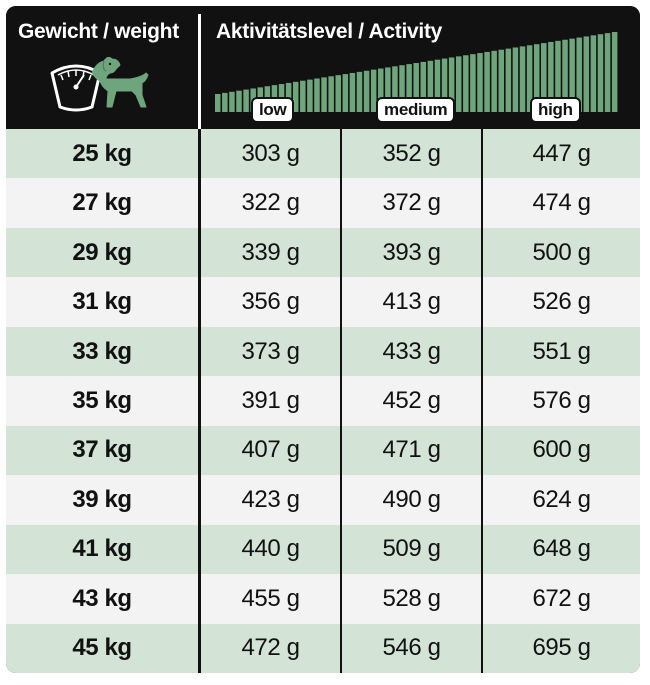 Image resolution: width=650 pixels, height=685 pixels. What do you see at coordinates (411, 450) in the screenshot?
I see `medium-amount-cell: 471 g` at bounding box center [411, 450].